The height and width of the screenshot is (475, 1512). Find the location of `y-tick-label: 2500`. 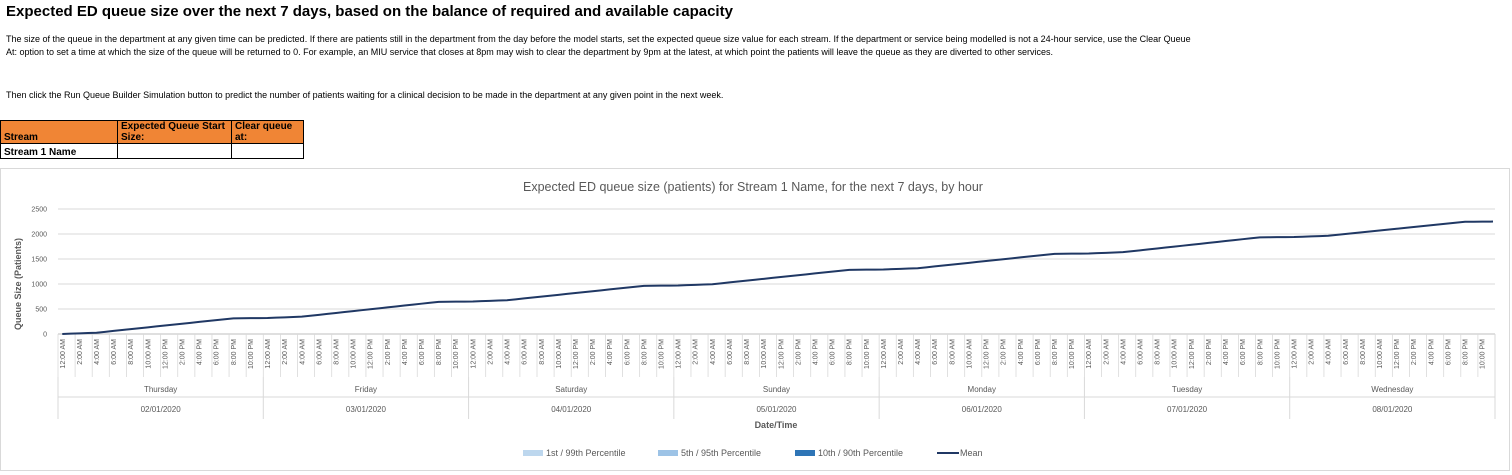

y-tick-label: 2500 is located at coordinates (39, 210).